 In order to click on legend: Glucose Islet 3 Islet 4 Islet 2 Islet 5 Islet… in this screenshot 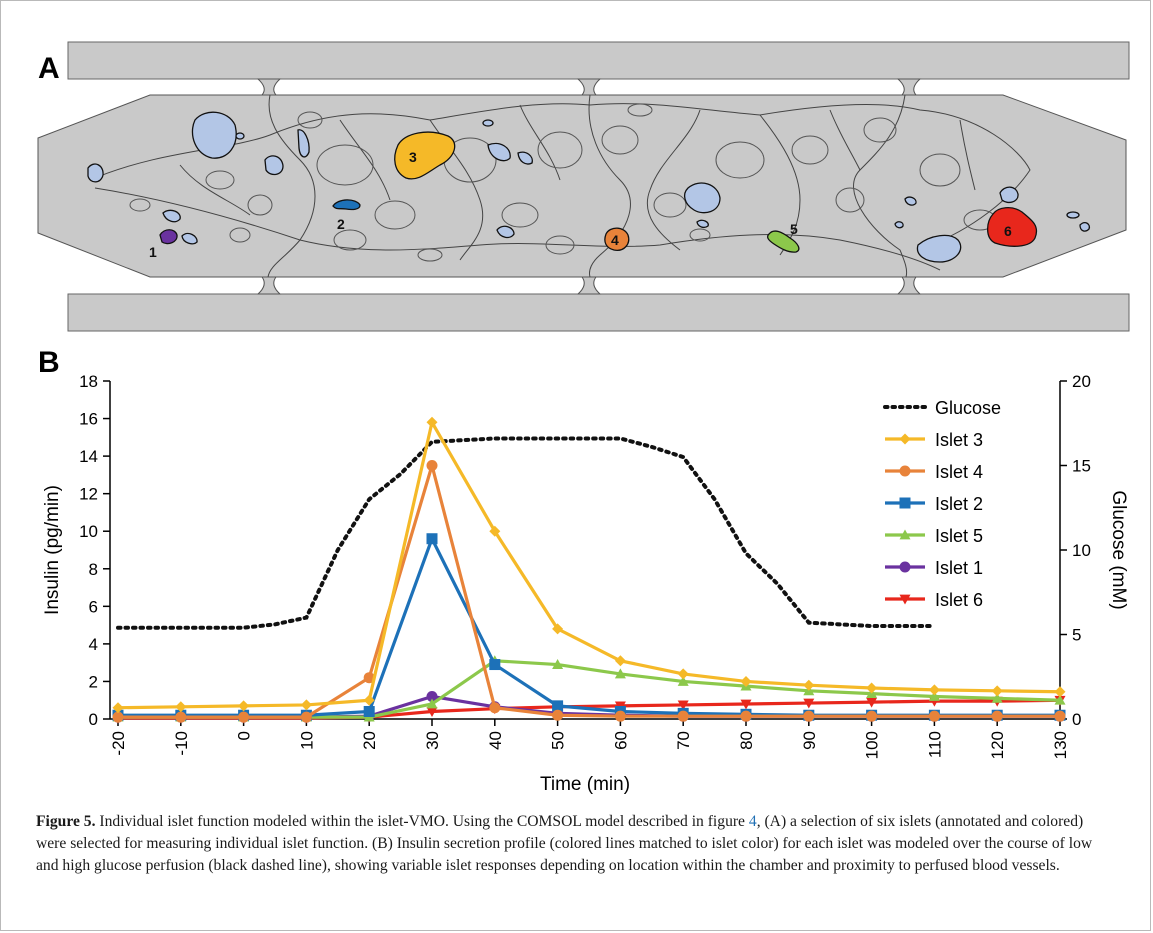, I will do `click(942, 504)`.